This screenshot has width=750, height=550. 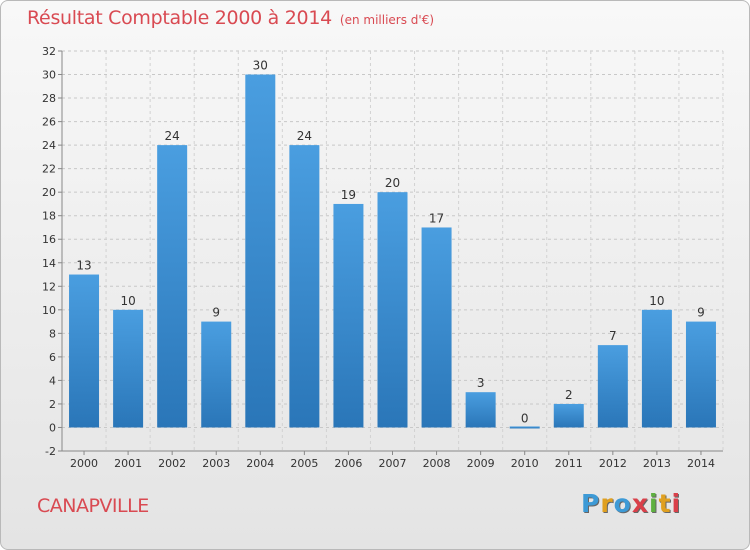 What do you see at coordinates (437, 463) in the screenshot?
I see `x-tick-label: 2008` at bounding box center [437, 463].